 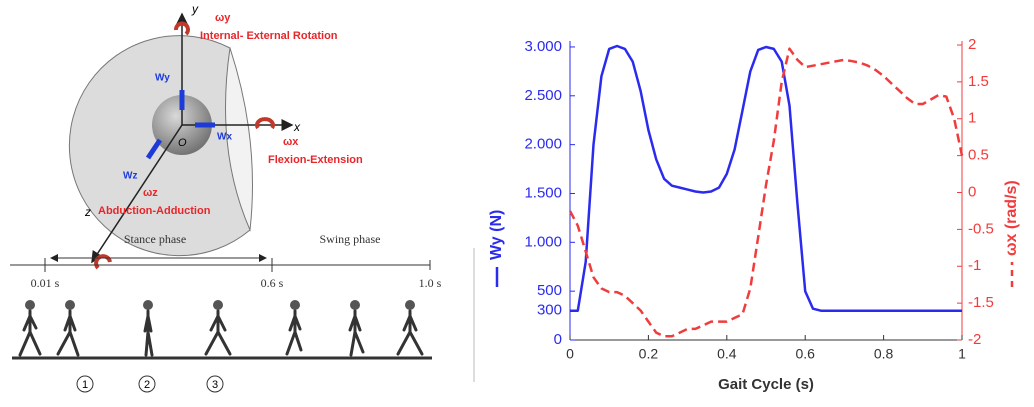 I want to click on y2-tick-label: -1, so click(x=974, y=265).